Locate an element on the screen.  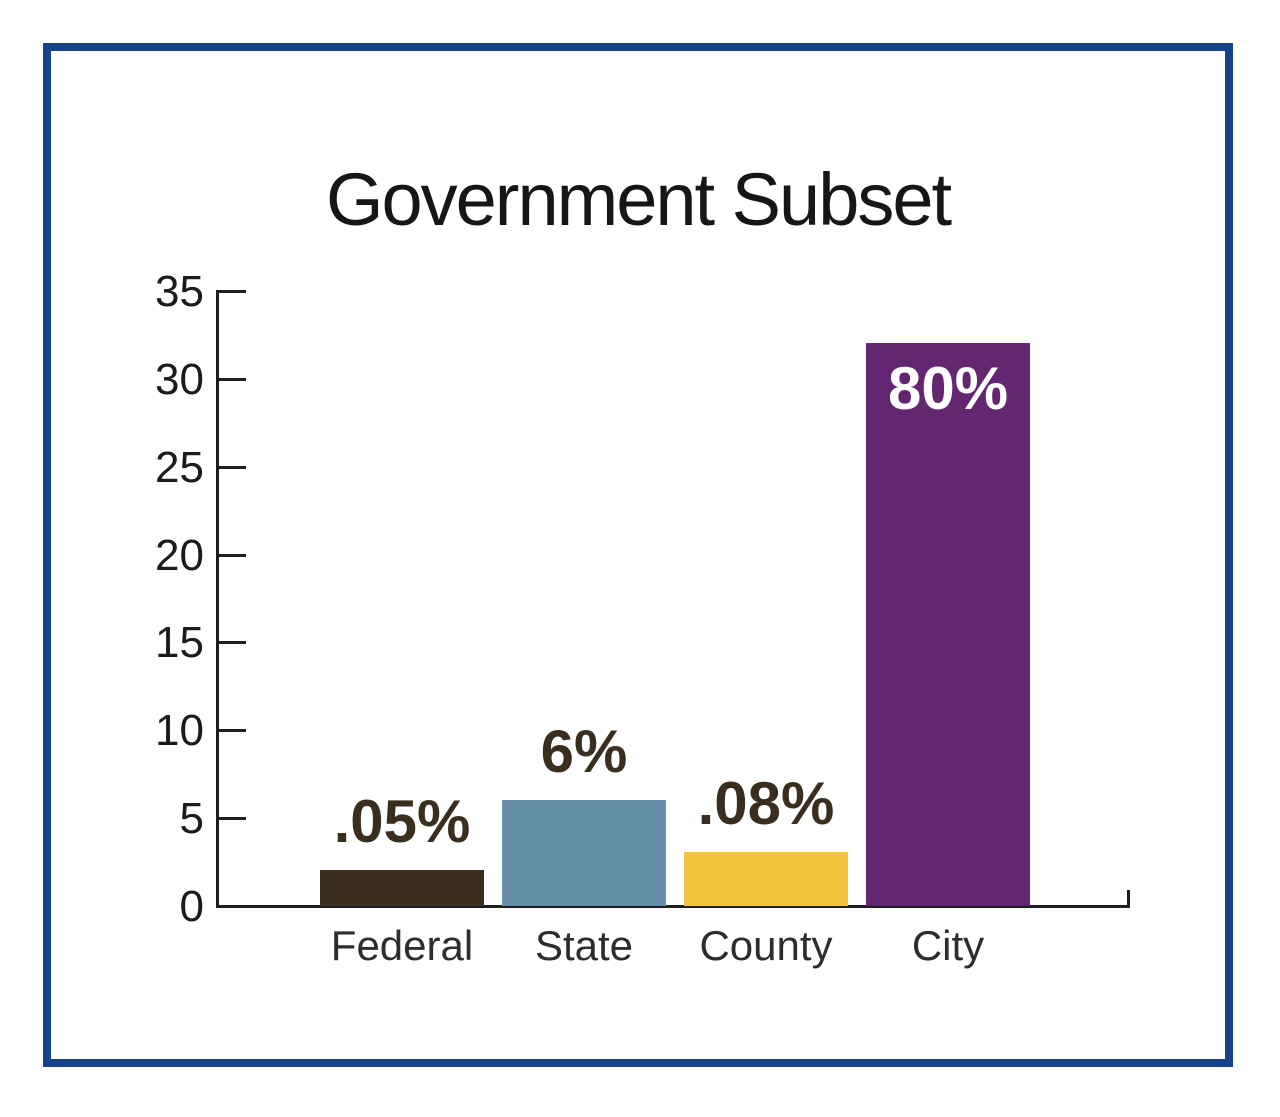
bar-value-label-state: 6% is located at coordinates (584, 751).